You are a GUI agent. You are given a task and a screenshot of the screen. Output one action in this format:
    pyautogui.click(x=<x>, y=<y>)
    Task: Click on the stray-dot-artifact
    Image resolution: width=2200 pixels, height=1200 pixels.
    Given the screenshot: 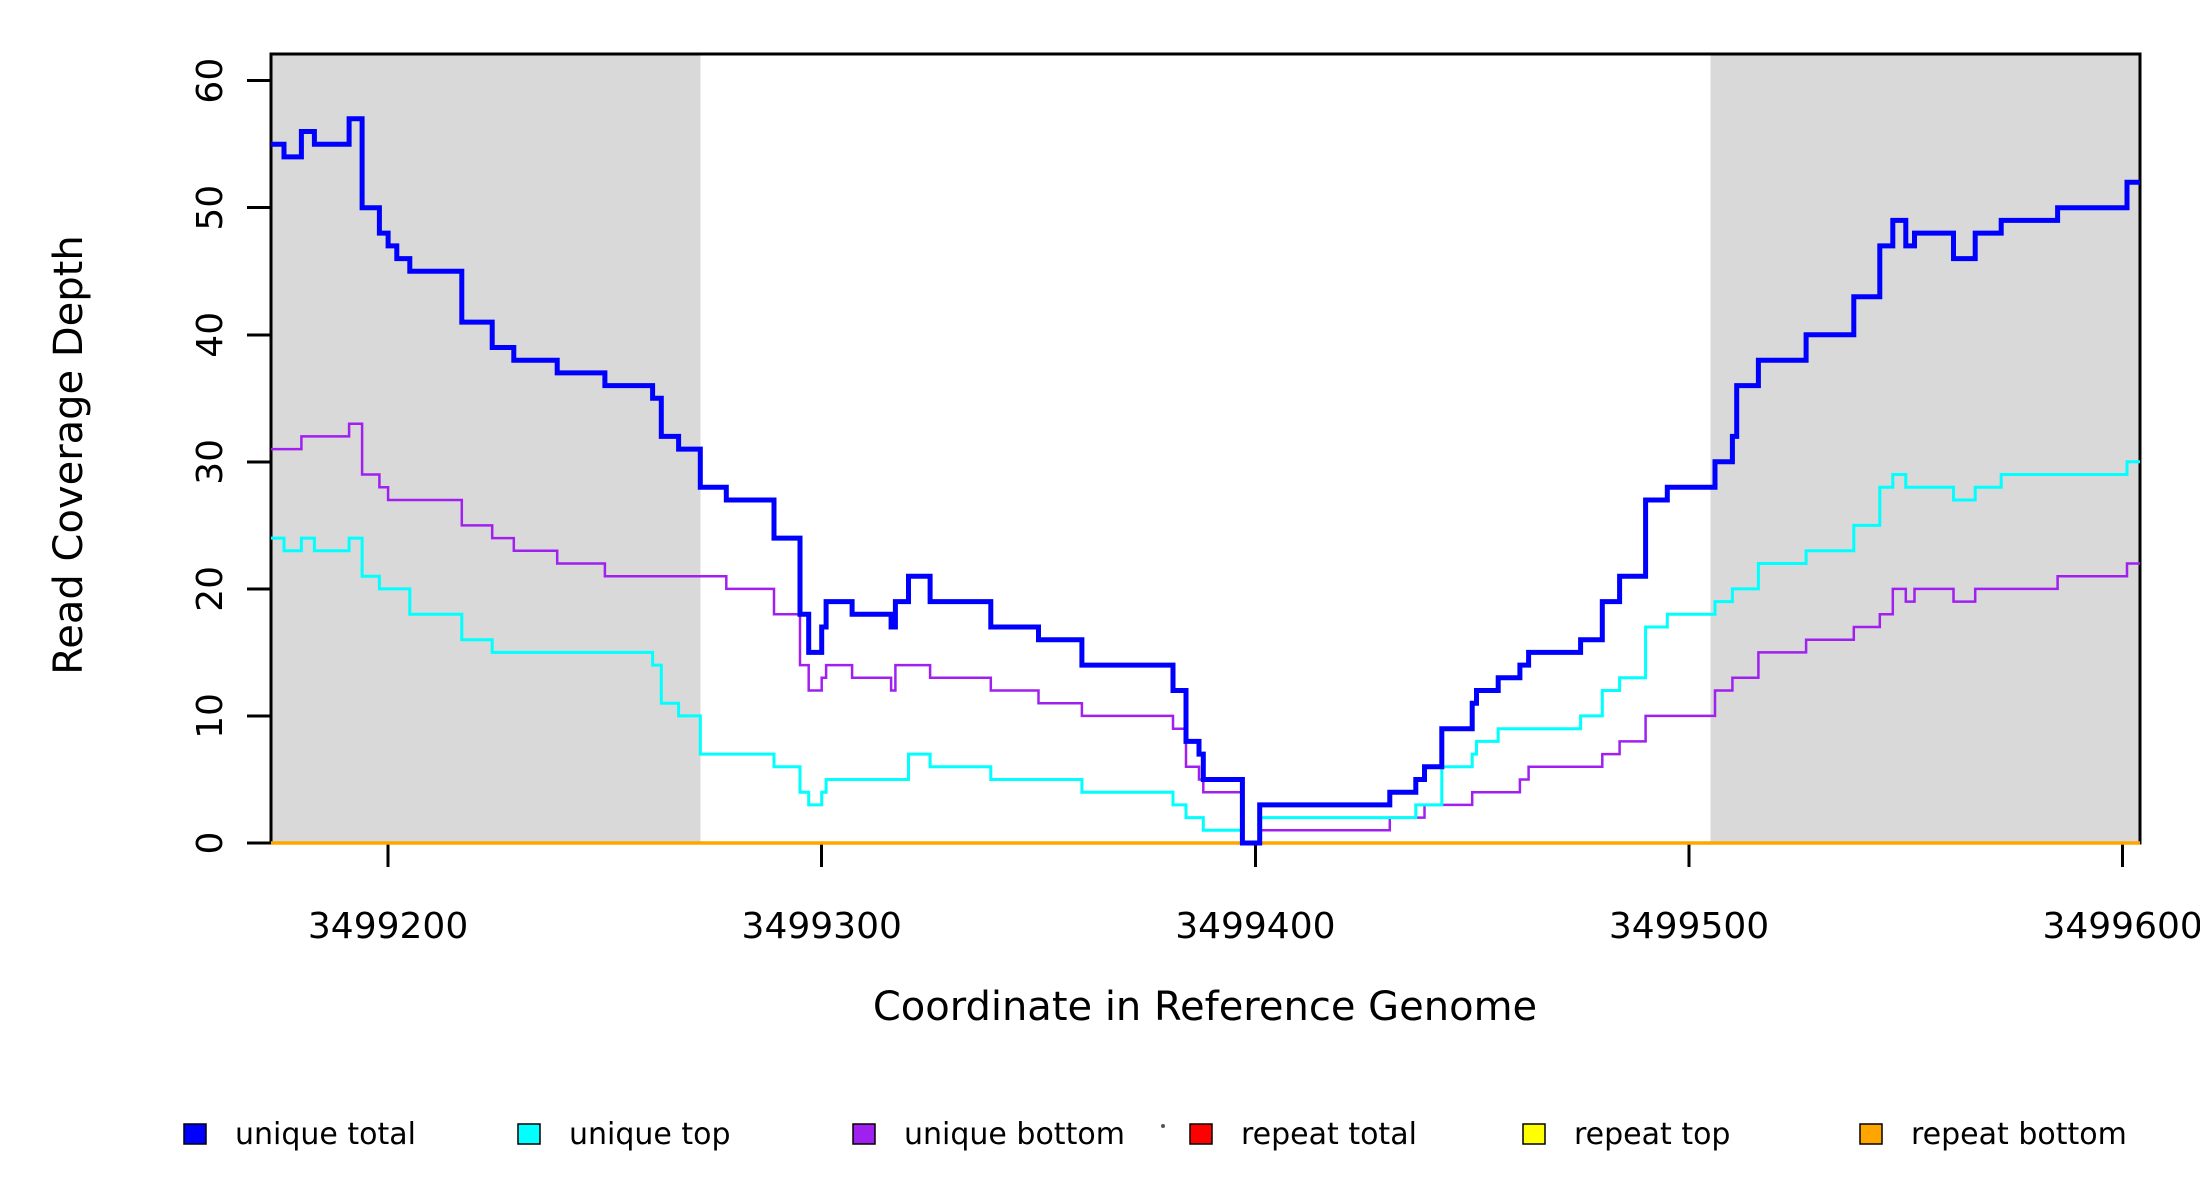 What is the action you would take?
    pyautogui.click(x=1163, y=1126)
    